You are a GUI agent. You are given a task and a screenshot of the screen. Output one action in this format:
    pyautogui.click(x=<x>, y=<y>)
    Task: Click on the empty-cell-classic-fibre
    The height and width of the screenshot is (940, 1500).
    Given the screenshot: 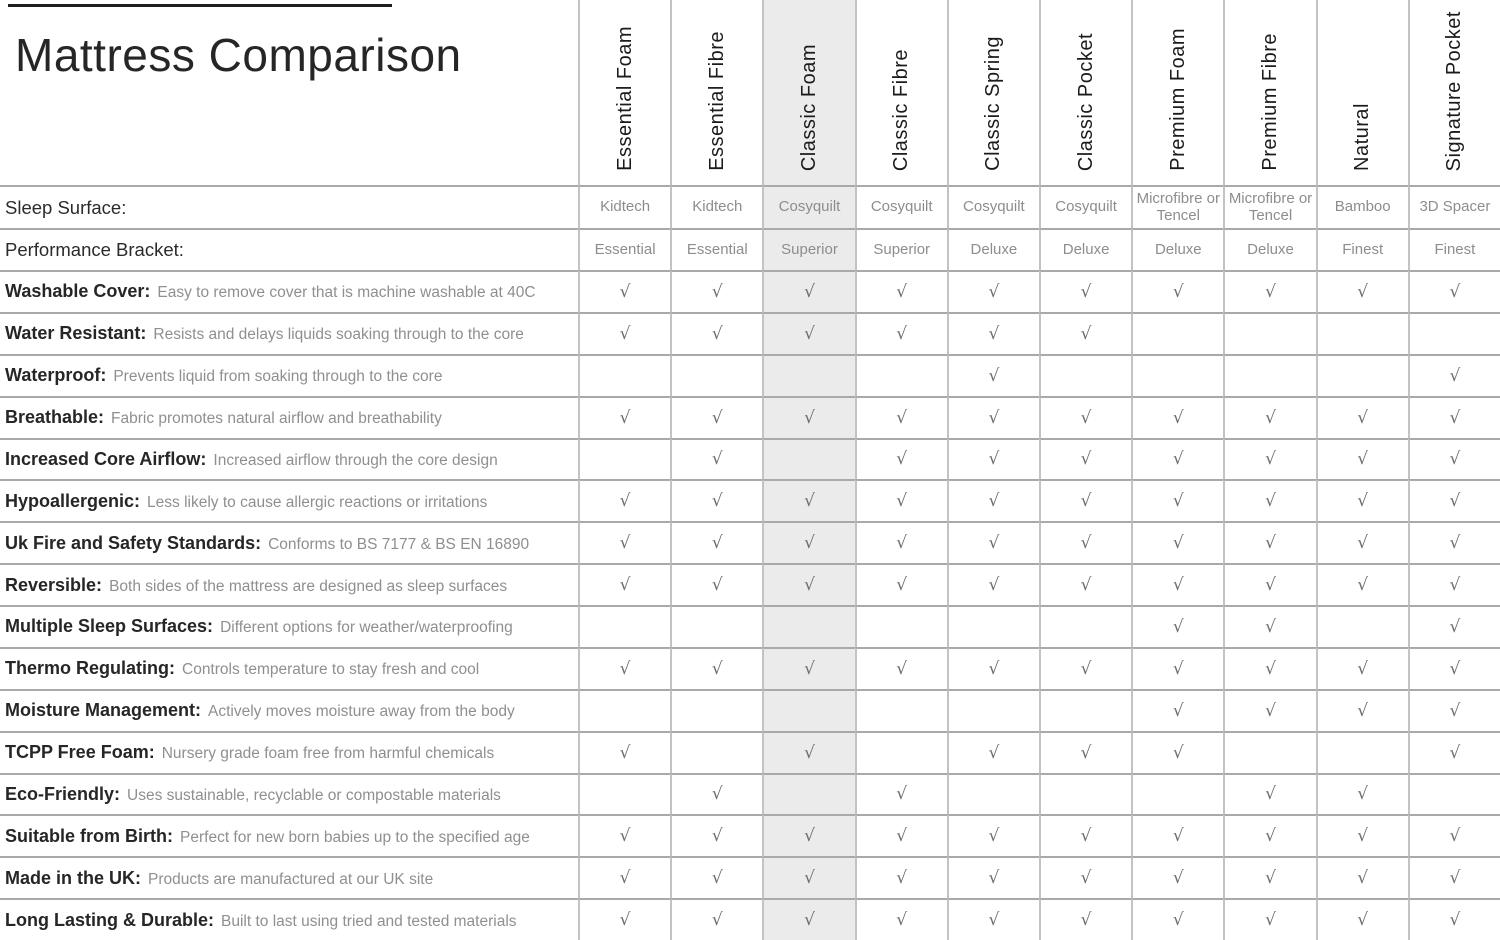 What is the action you would take?
    pyautogui.click(x=900, y=751)
    